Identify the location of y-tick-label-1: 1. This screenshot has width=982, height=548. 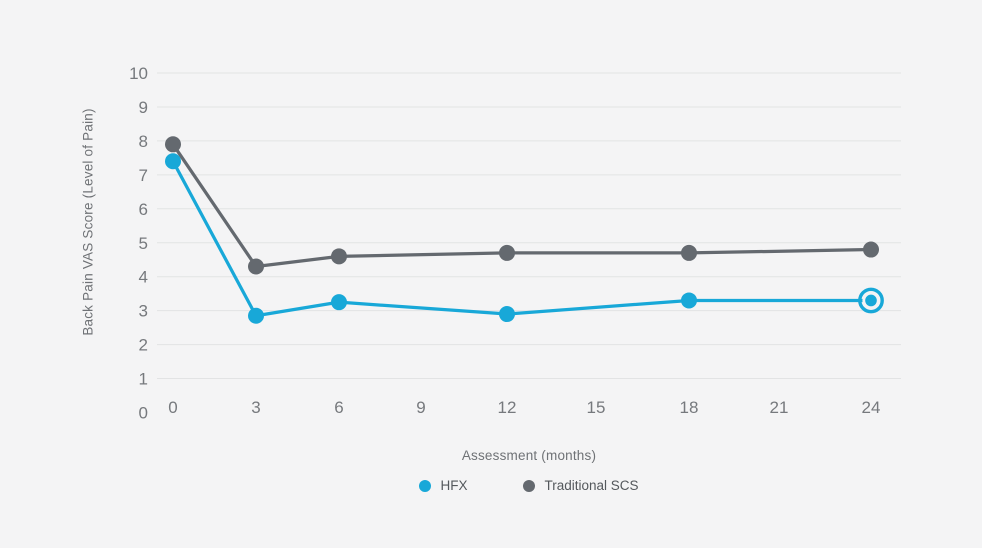
(143, 379).